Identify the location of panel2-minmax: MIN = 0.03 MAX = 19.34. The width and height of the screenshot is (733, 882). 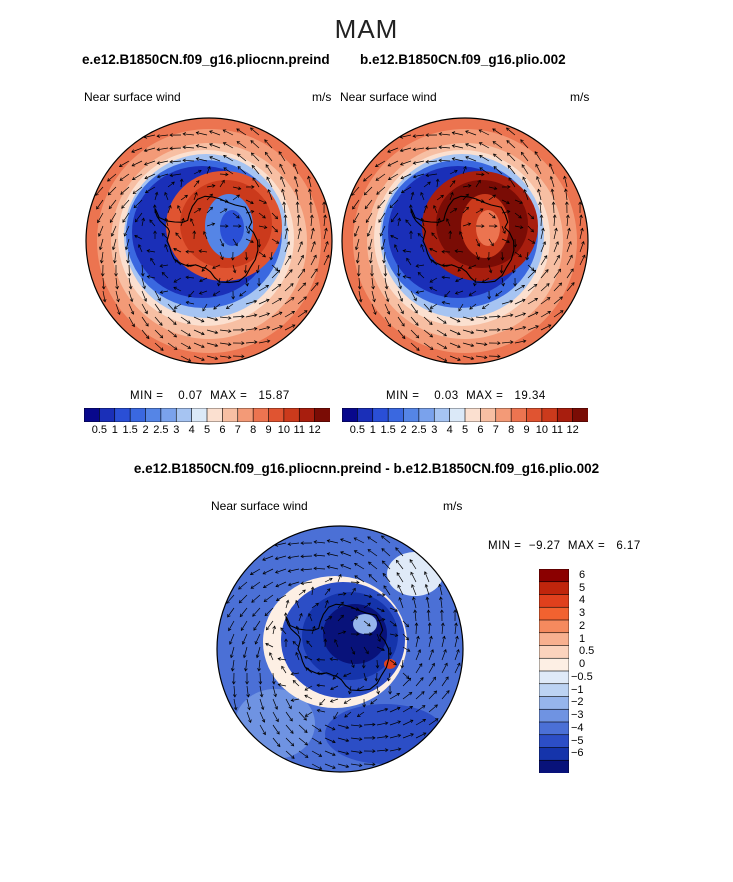
(466, 396).